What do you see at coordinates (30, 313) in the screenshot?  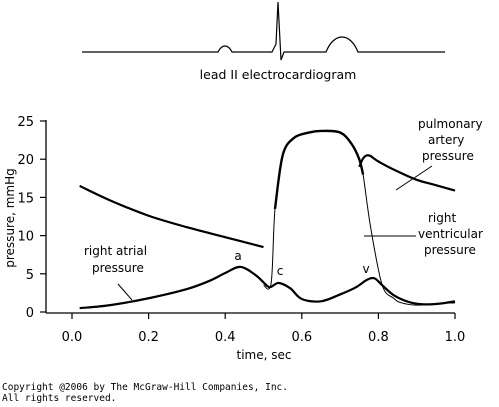 I see `y-tick-label: 0` at bounding box center [30, 313].